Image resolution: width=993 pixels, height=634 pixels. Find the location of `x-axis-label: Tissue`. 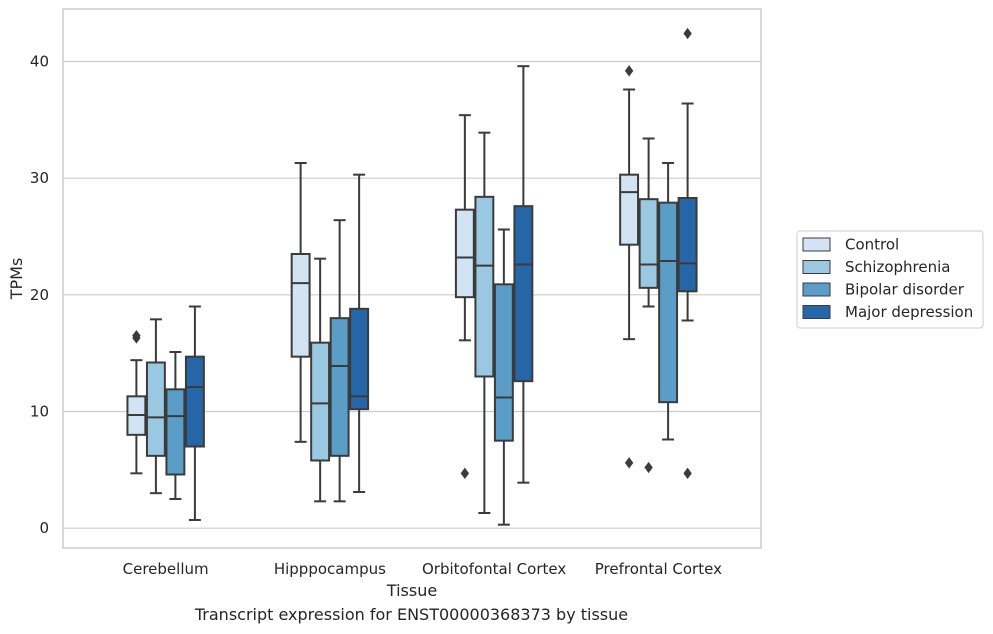

x-axis-label: Tissue is located at coordinates (411, 590).